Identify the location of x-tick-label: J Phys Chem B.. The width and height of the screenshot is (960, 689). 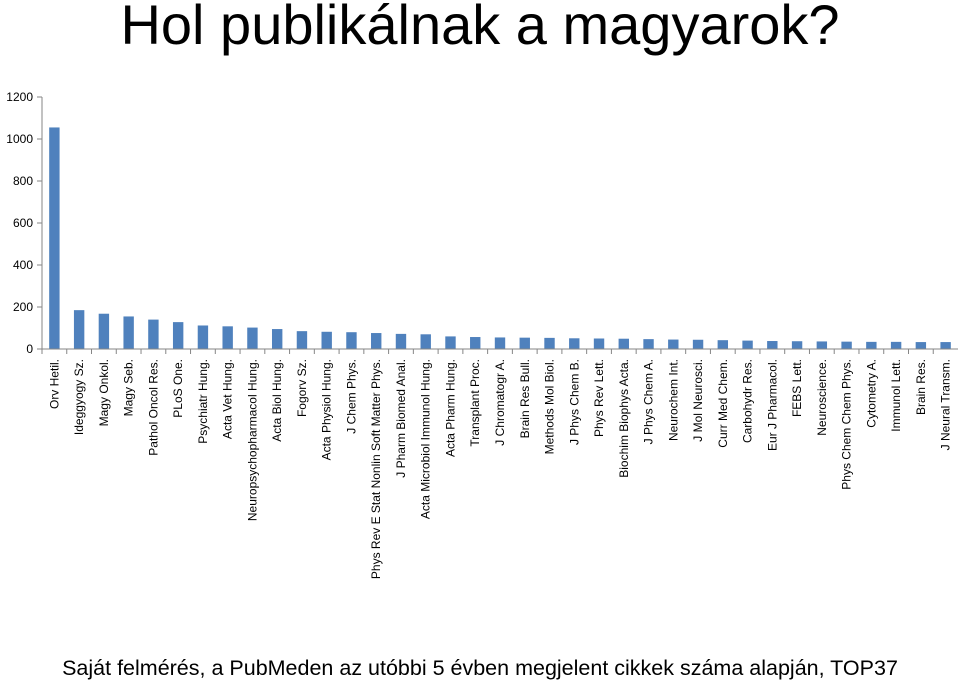
(574, 402).